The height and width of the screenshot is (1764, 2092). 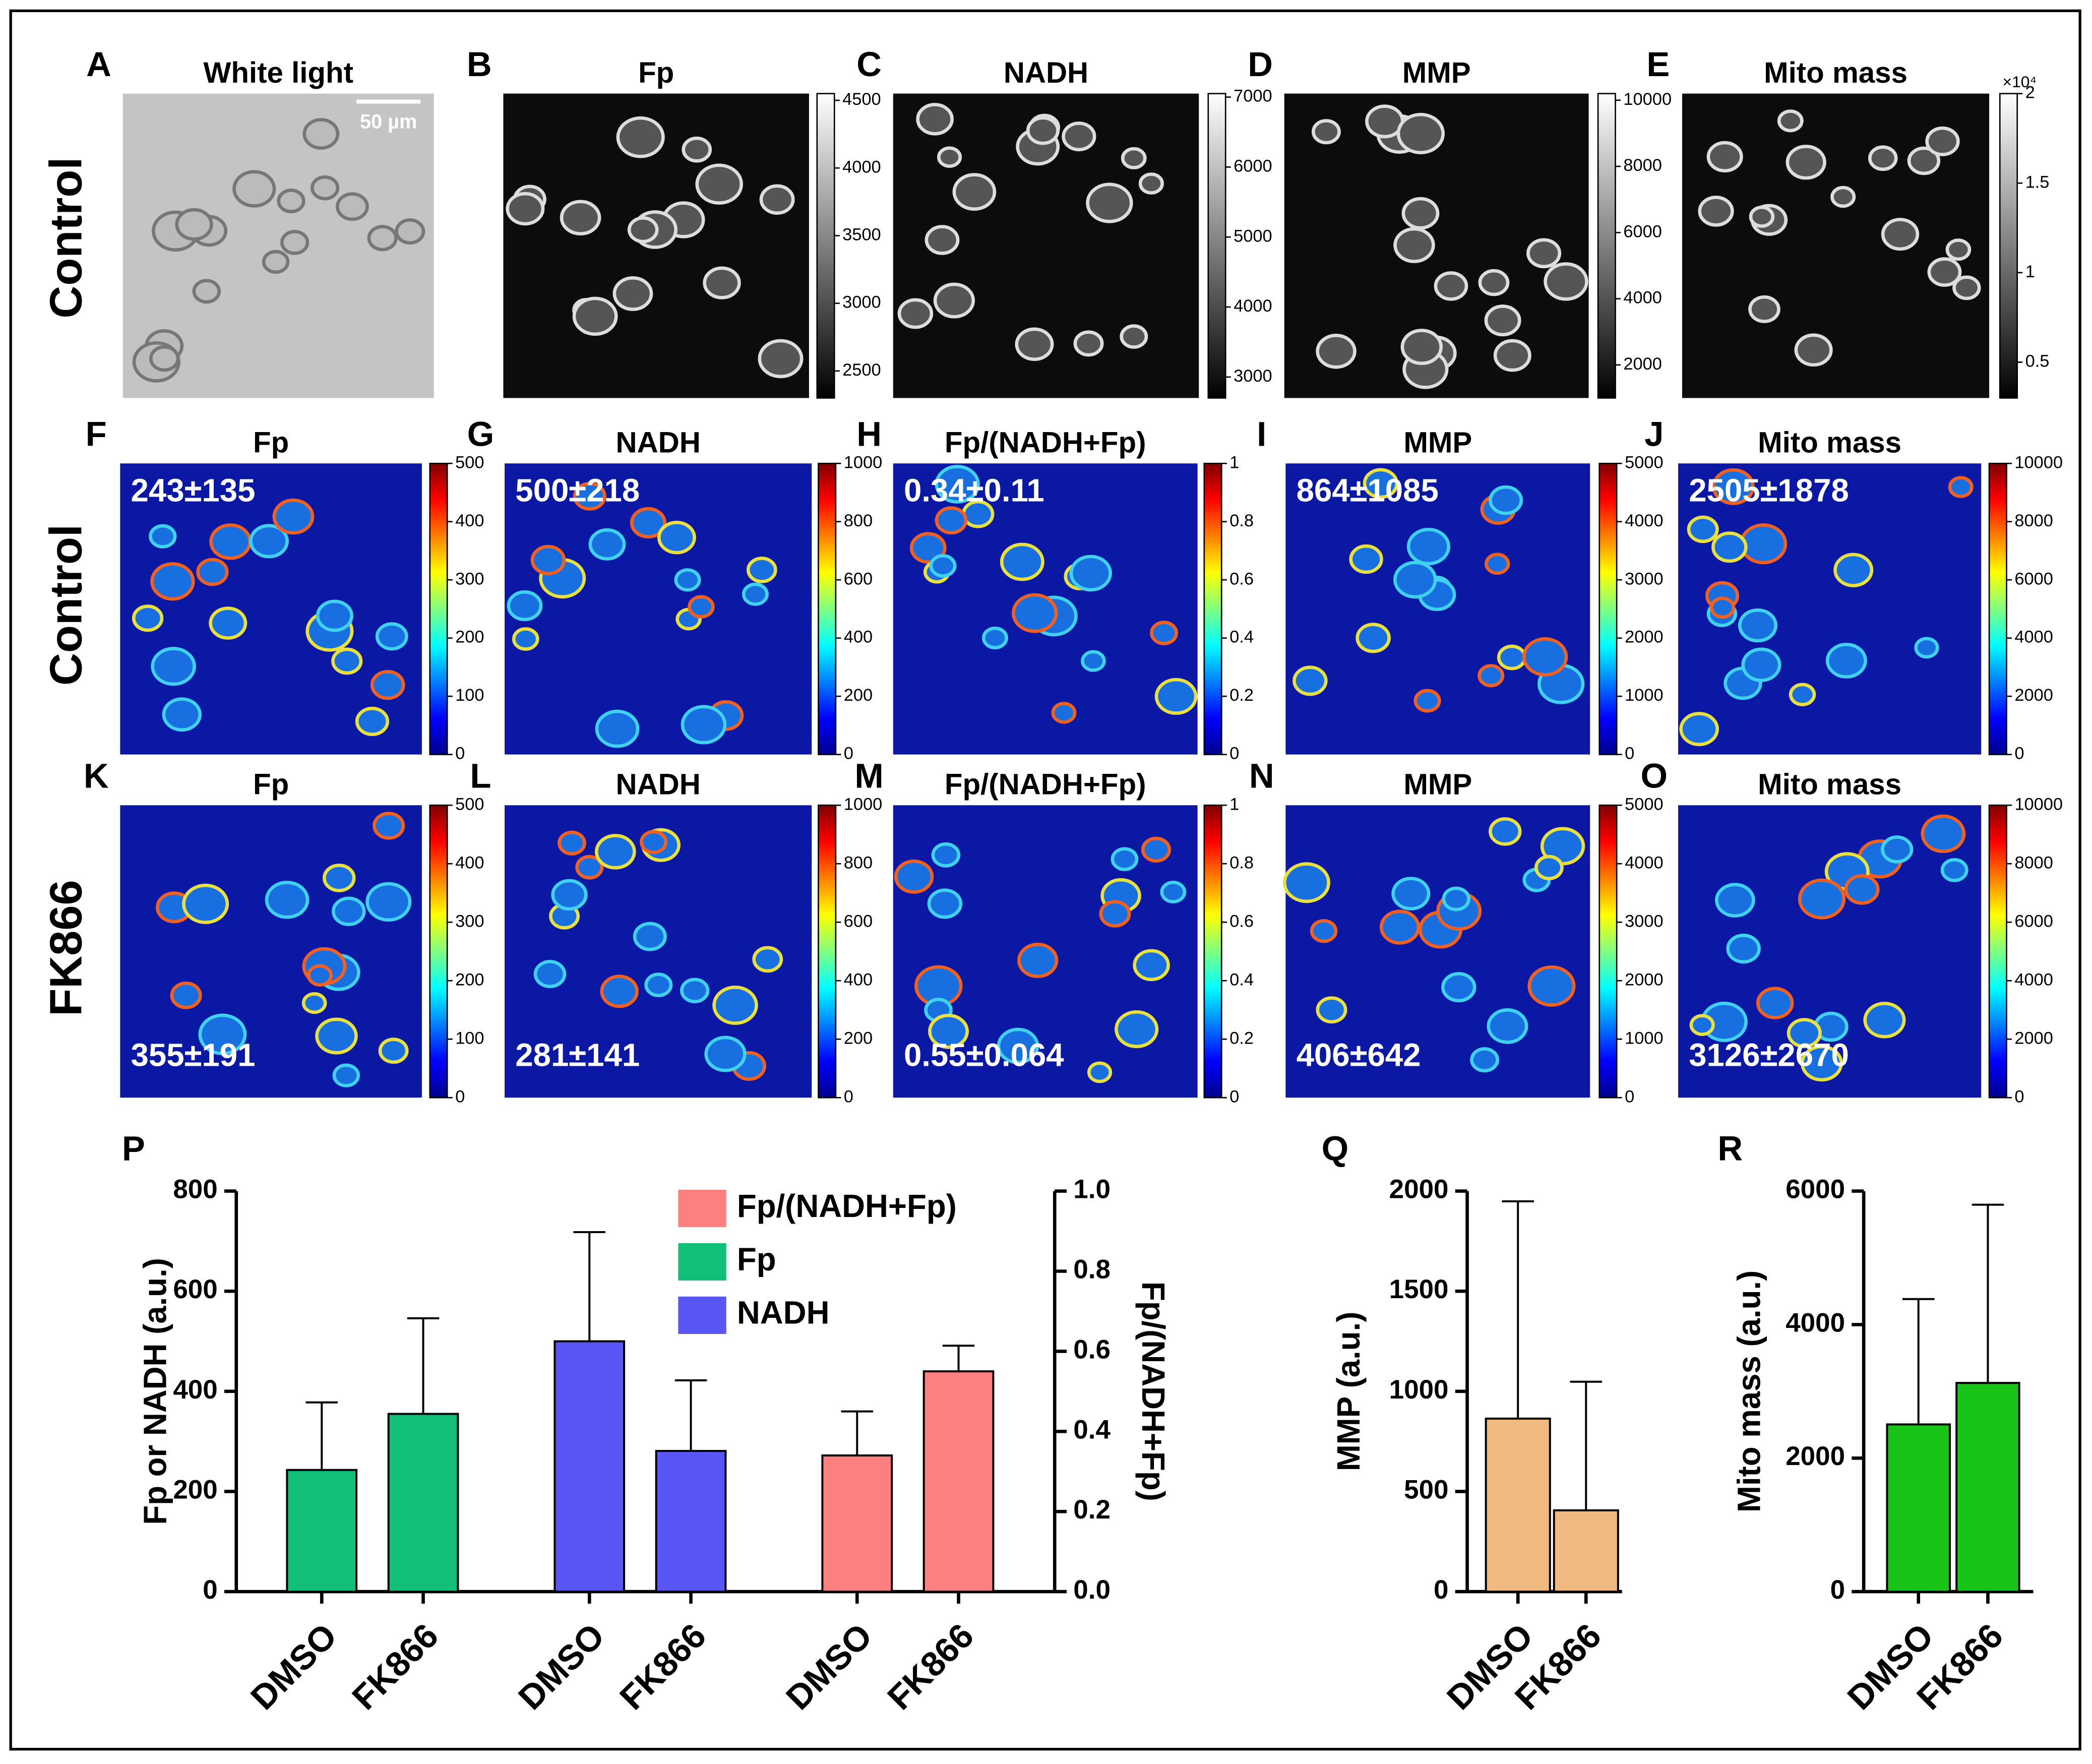 I want to click on y-tick-label: 200, so click(x=195, y=1490).